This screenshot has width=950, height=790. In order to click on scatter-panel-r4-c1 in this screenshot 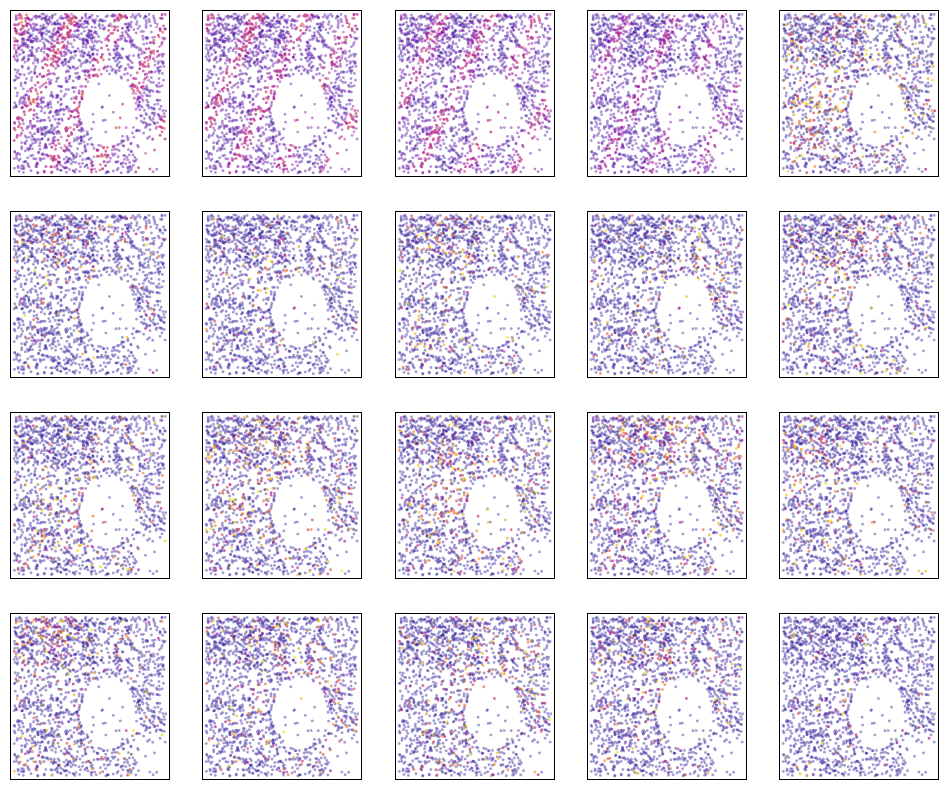, I will do `click(90, 696)`.